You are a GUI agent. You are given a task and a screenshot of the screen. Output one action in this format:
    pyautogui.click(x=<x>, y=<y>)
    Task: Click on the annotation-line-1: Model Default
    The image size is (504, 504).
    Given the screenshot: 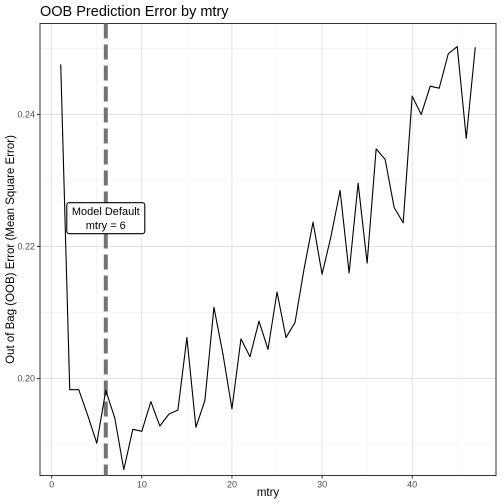 What is the action you would take?
    pyautogui.click(x=106, y=212)
    